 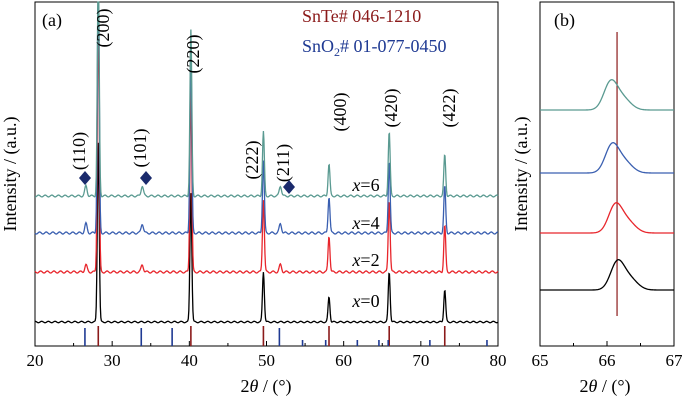 I want to click on x-tick-label: 20, so click(x=35, y=360).